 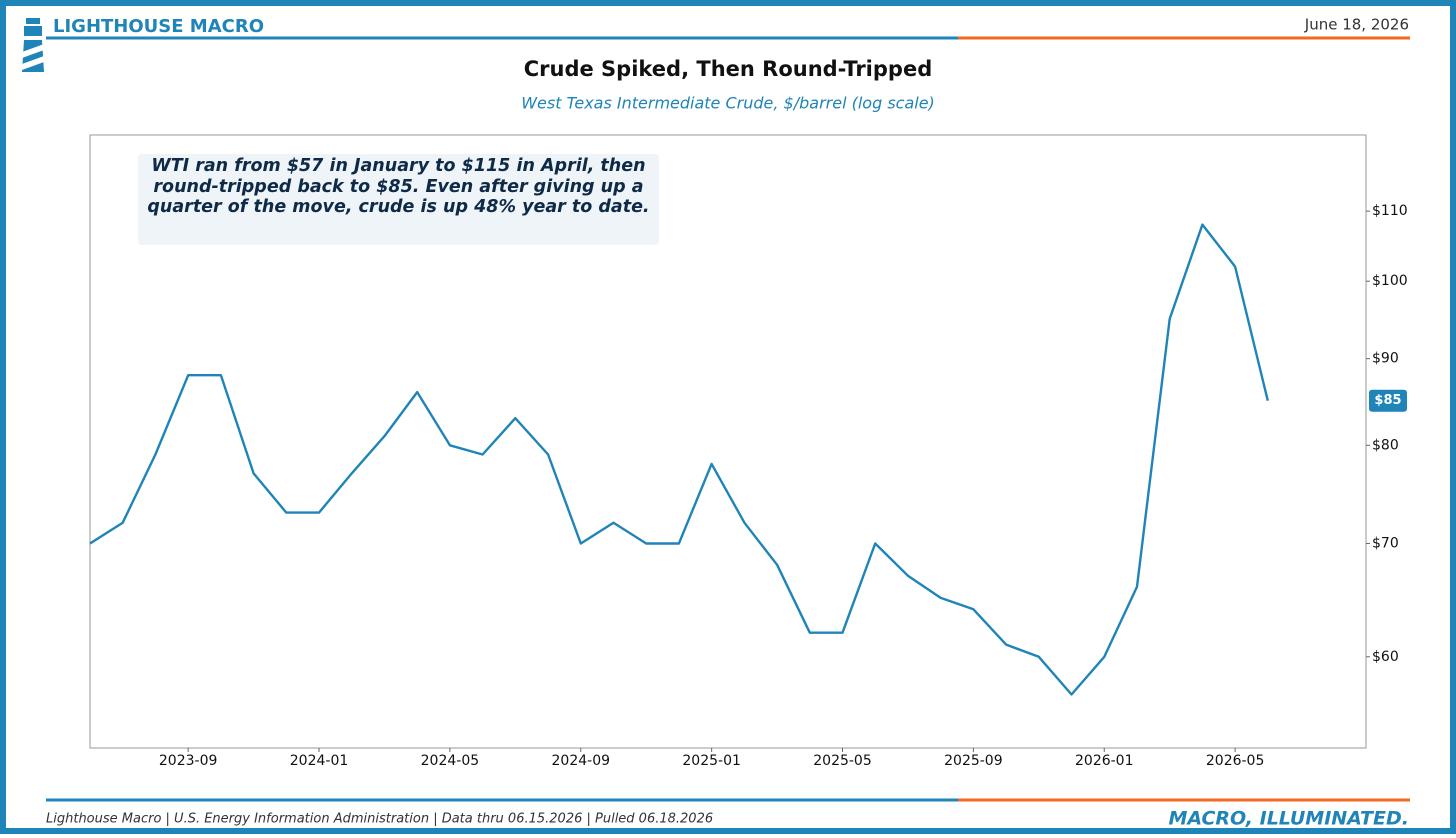 I want to click on x-tick-label: 2026-01, so click(x=1104, y=761).